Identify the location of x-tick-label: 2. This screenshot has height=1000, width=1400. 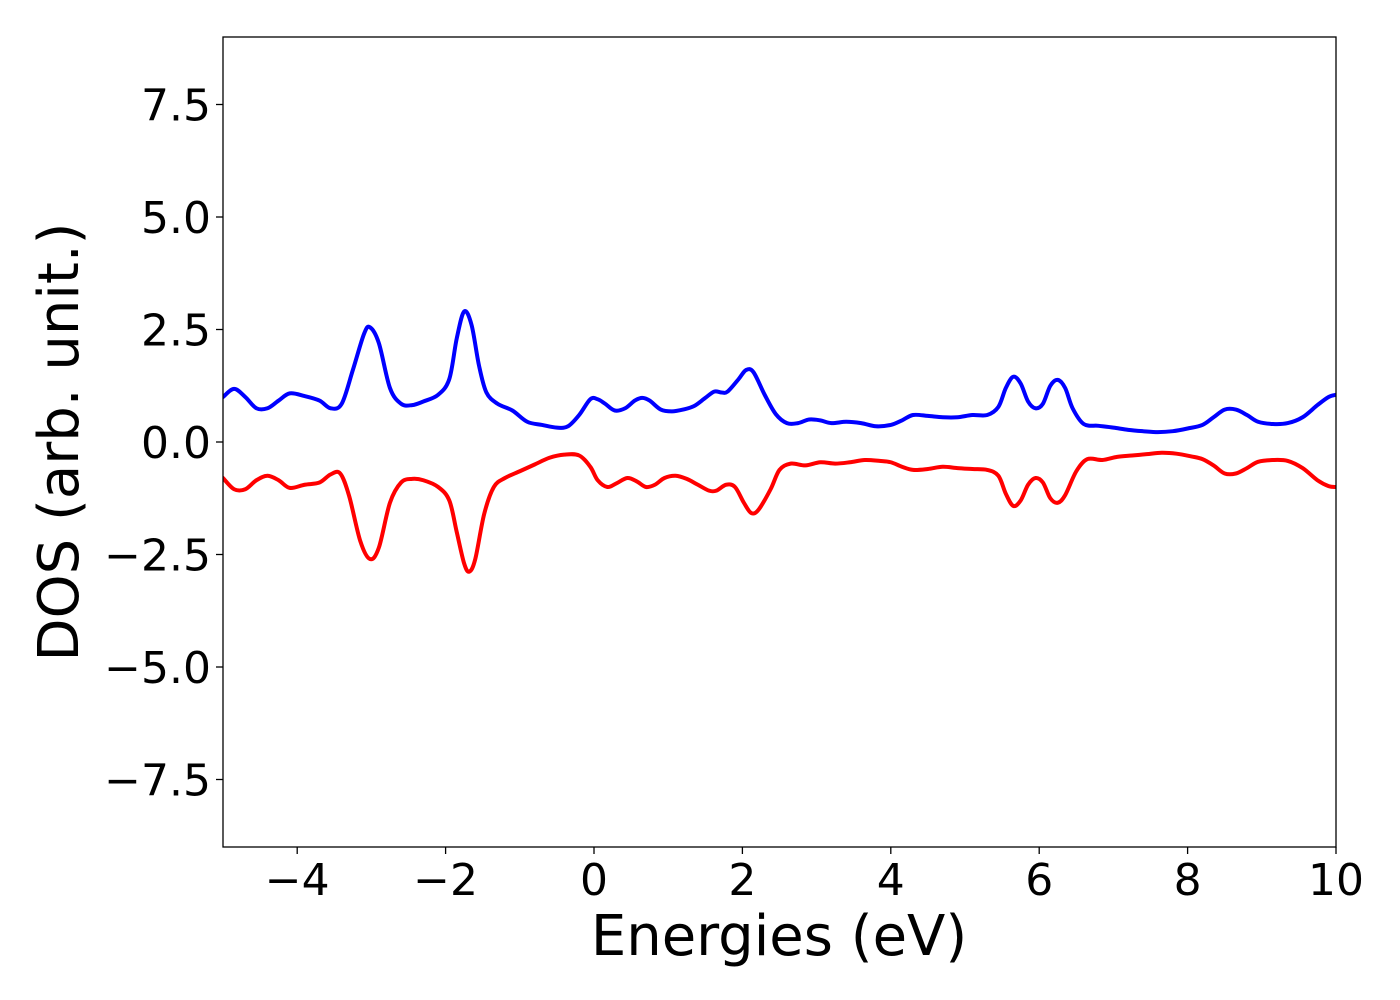
(742, 880).